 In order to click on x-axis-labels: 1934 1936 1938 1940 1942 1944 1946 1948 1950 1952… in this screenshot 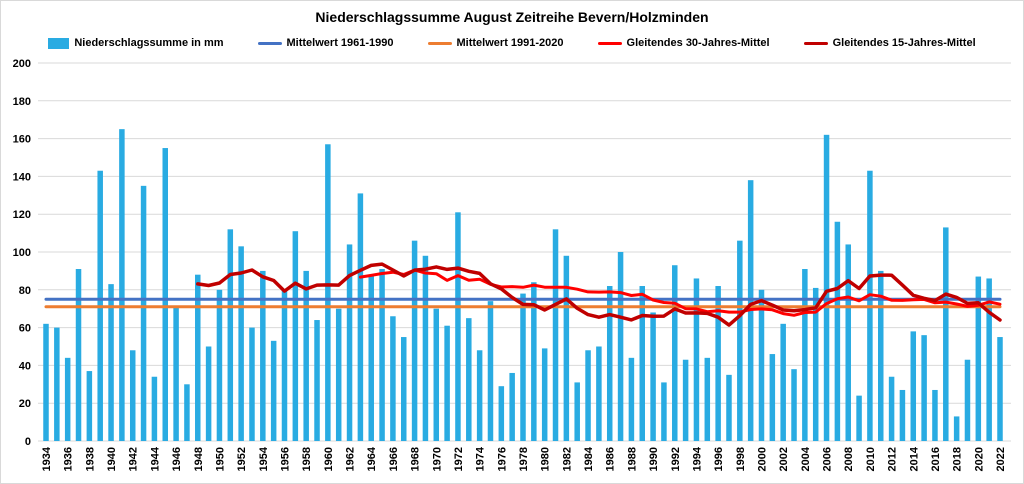, I will do `click(524, 458)`.